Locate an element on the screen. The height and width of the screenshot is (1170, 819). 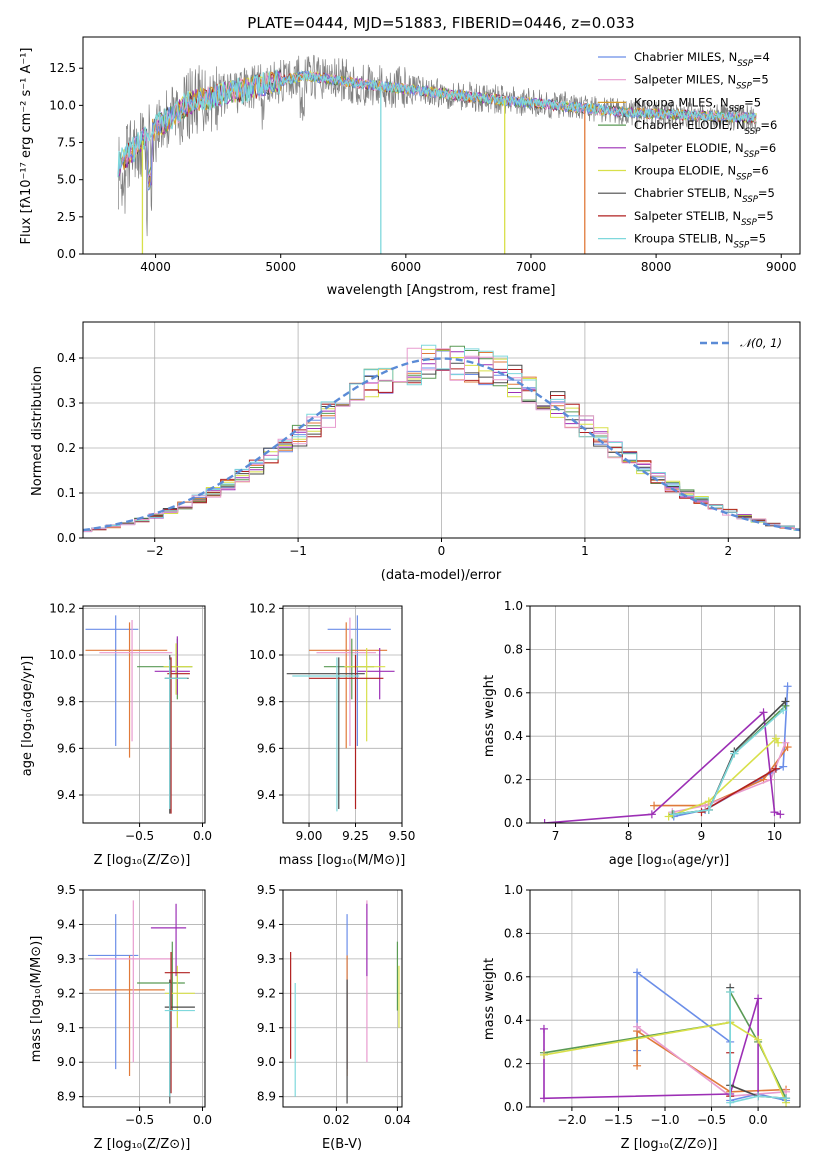
y-tick-label: 0.1 is located at coordinates (66, 493).